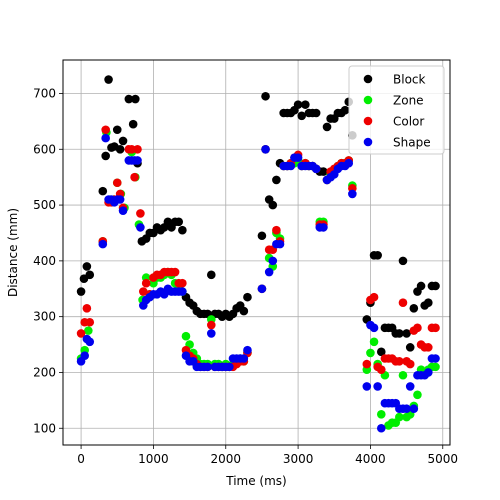 This screenshot has height=500, width=500. What do you see at coordinates (44, 261) in the screenshot?
I see `y-tick-label: 400` at bounding box center [44, 261].